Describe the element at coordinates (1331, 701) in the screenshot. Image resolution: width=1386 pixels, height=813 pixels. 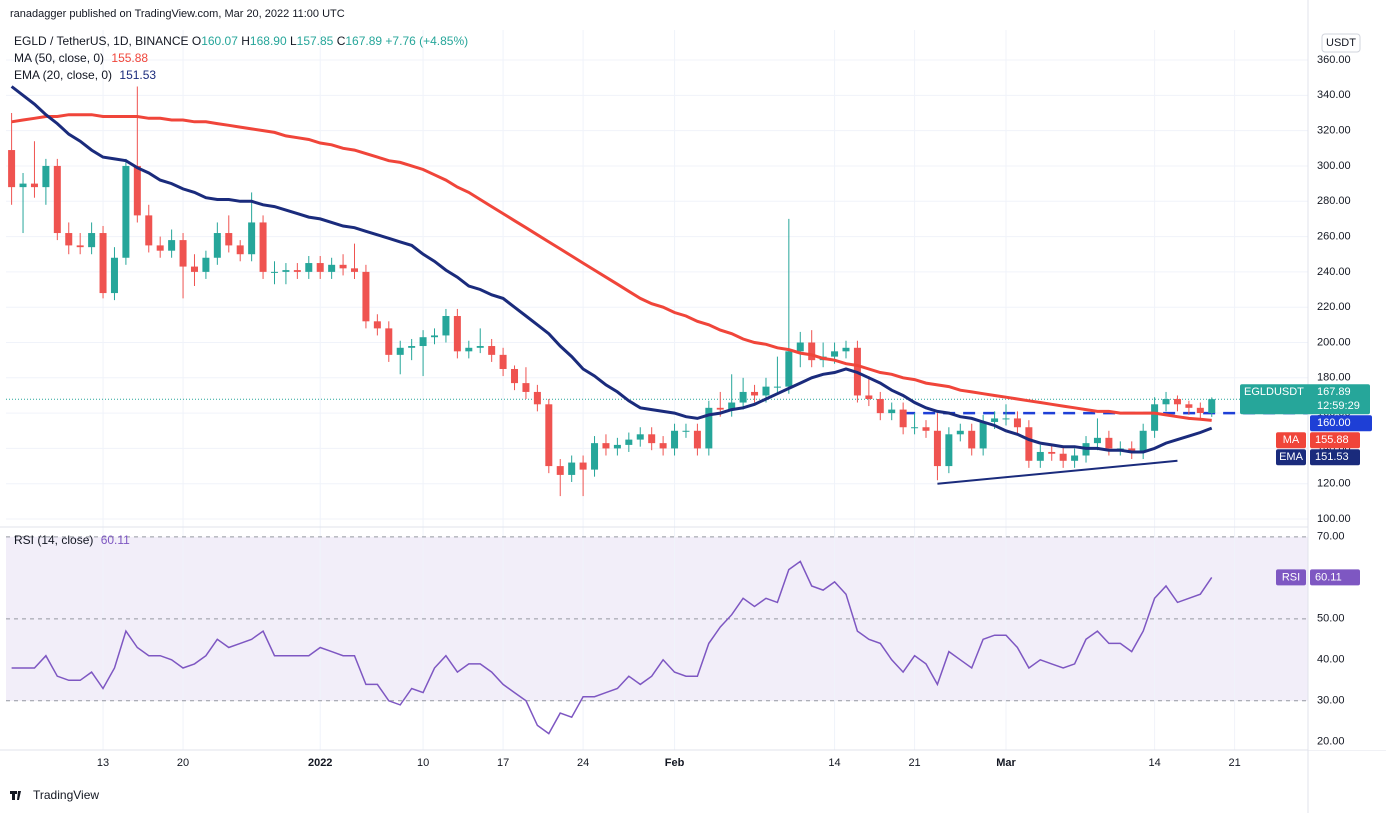
I see `rsi-tick-label: 30.00` at that location.